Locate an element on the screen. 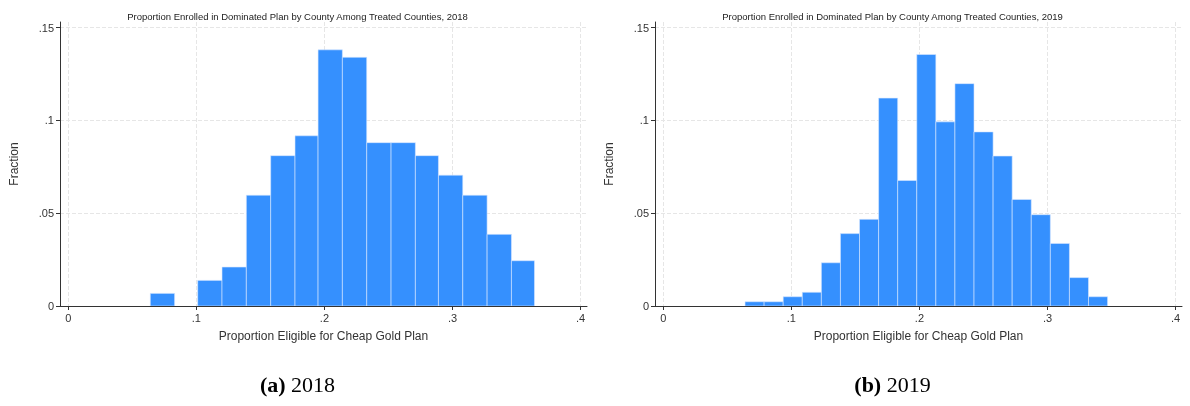 This screenshot has height=406, width=1190. text: (a) 2018 is located at coordinates (297, 384).